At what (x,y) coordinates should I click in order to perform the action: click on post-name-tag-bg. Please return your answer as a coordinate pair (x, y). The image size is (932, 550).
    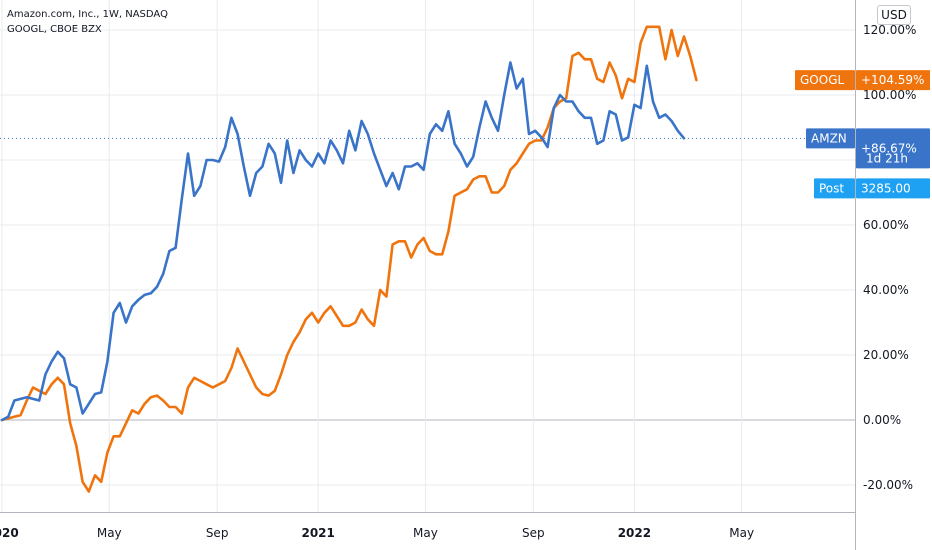
    Looking at the image, I should click on (834, 188).